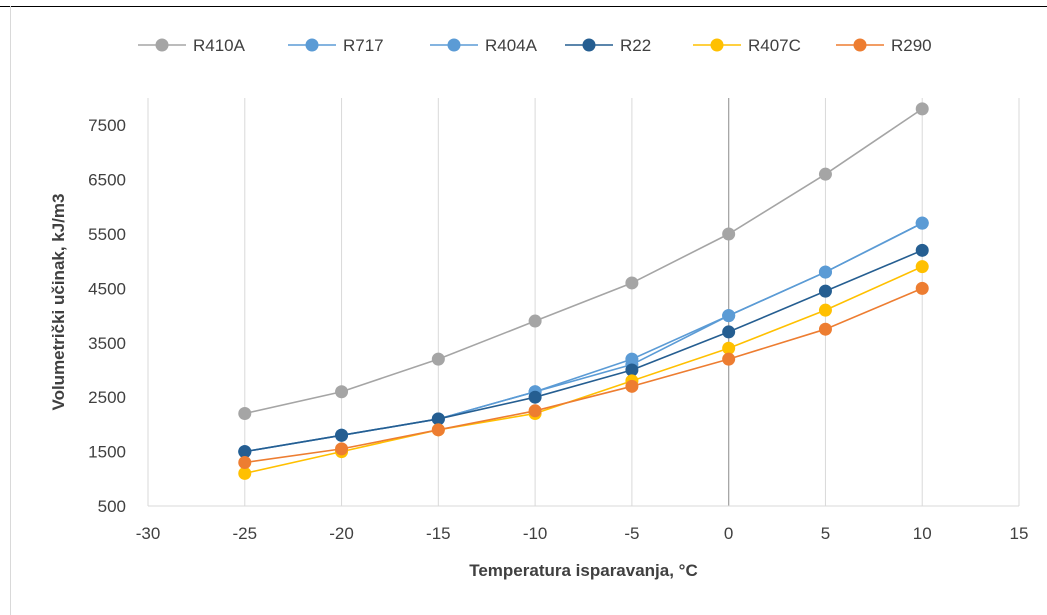 The image size is (1047, 615). I want to click on x-tick-labels: -30 -25 -20 -15 -10 -5 0 5 10 15, so click(582, 533).